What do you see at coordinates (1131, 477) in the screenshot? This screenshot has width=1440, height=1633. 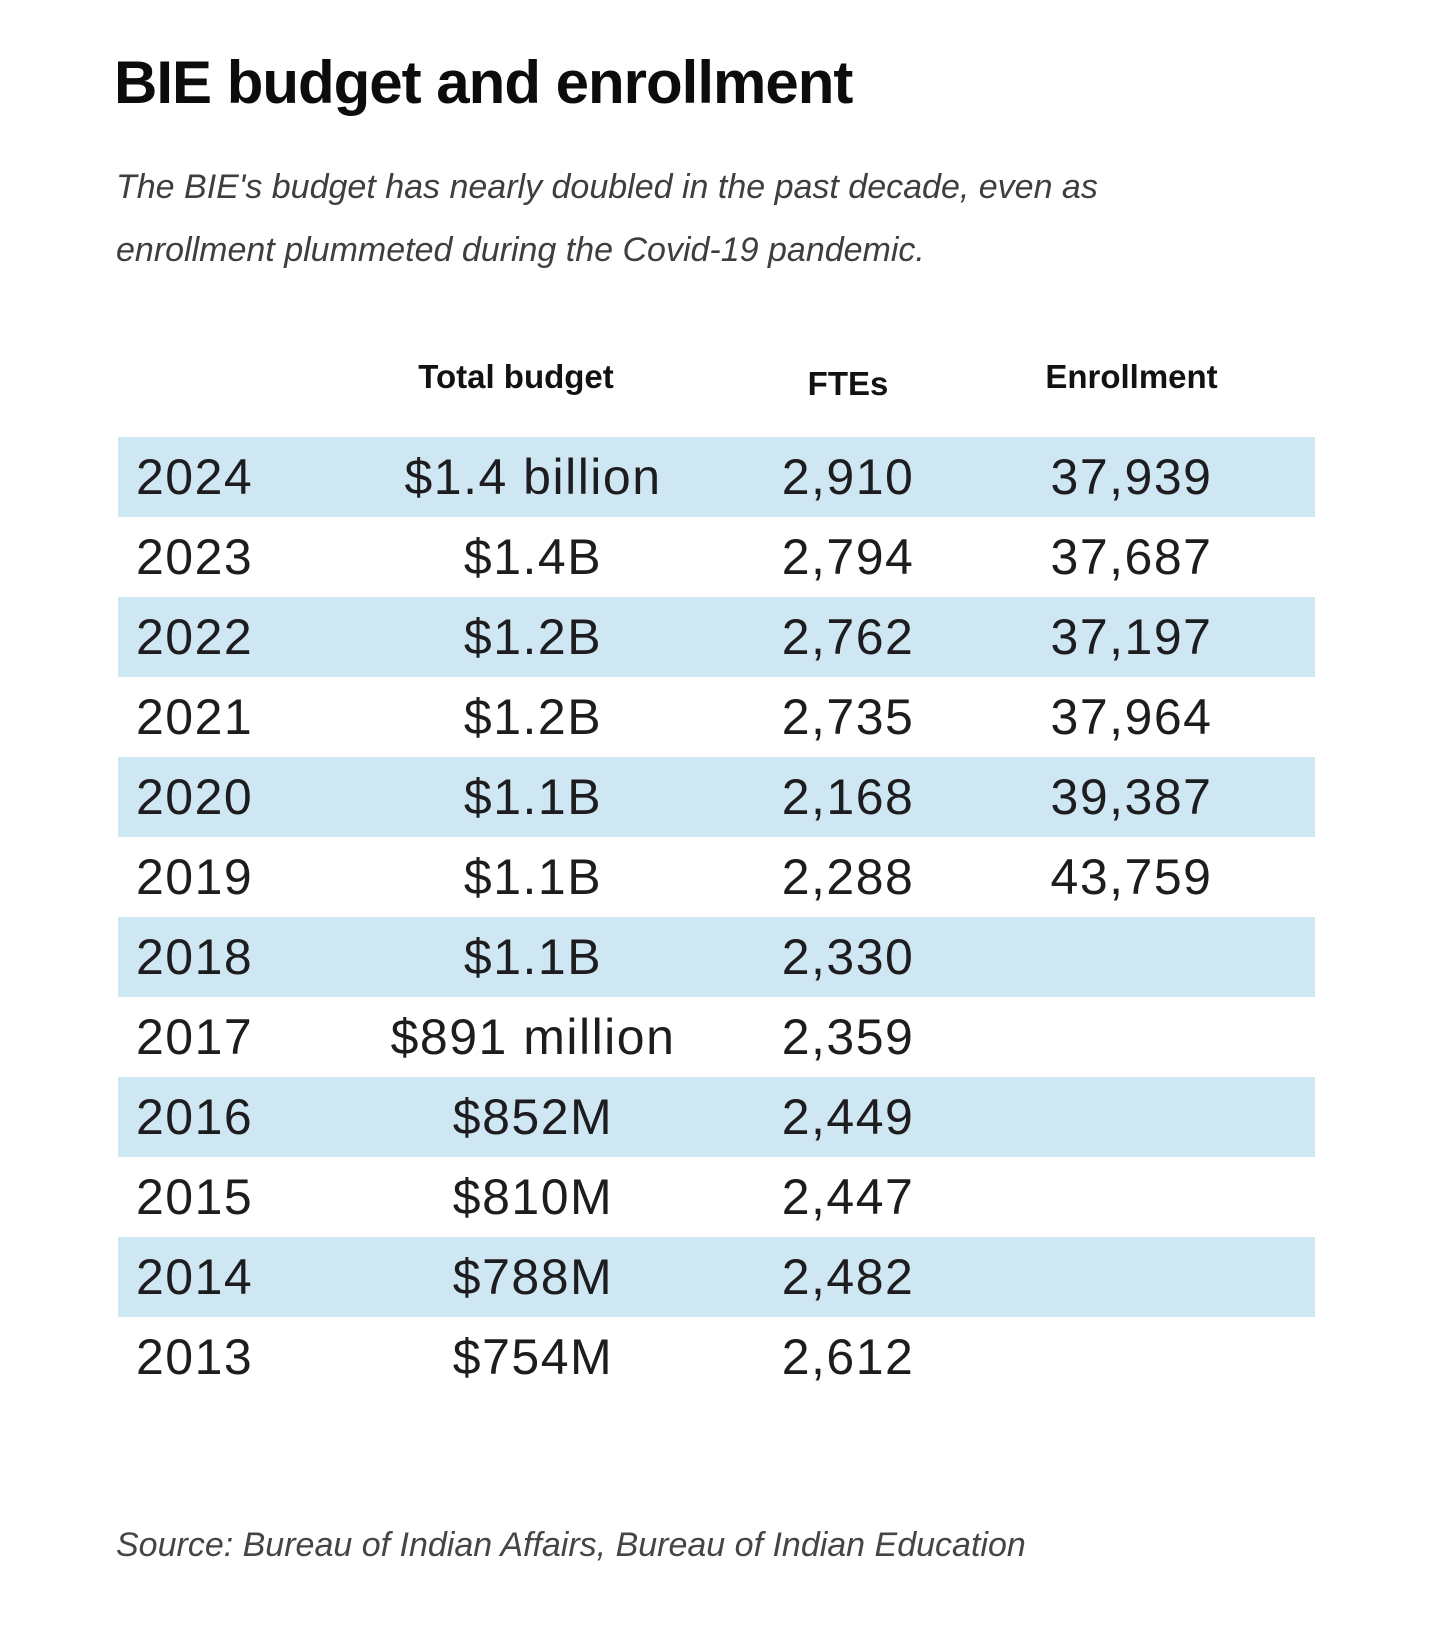 I see `table-cell-enrollment: 37,939` at bounding box center [1131, 477].